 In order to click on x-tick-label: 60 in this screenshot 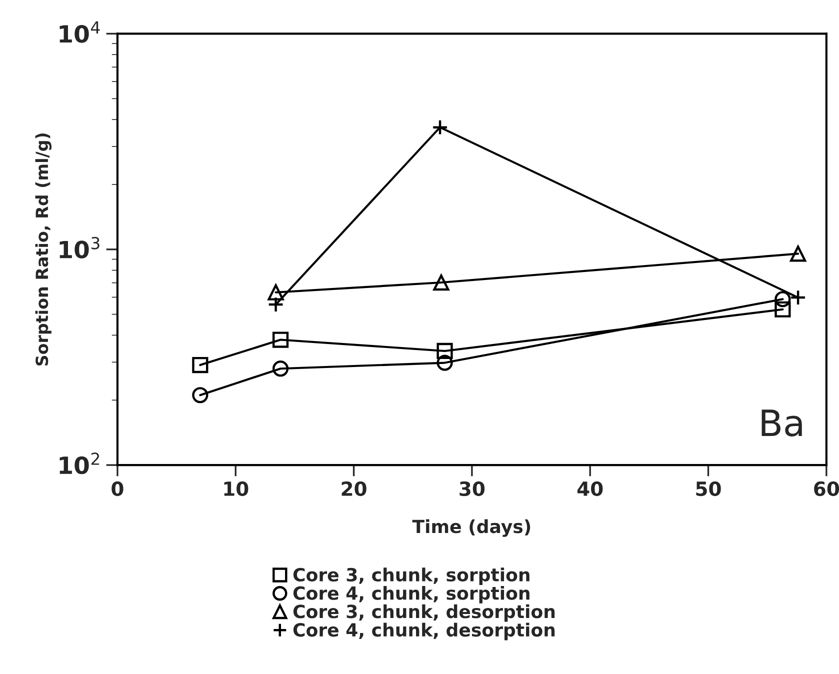, I will do `click(826, 488)`.